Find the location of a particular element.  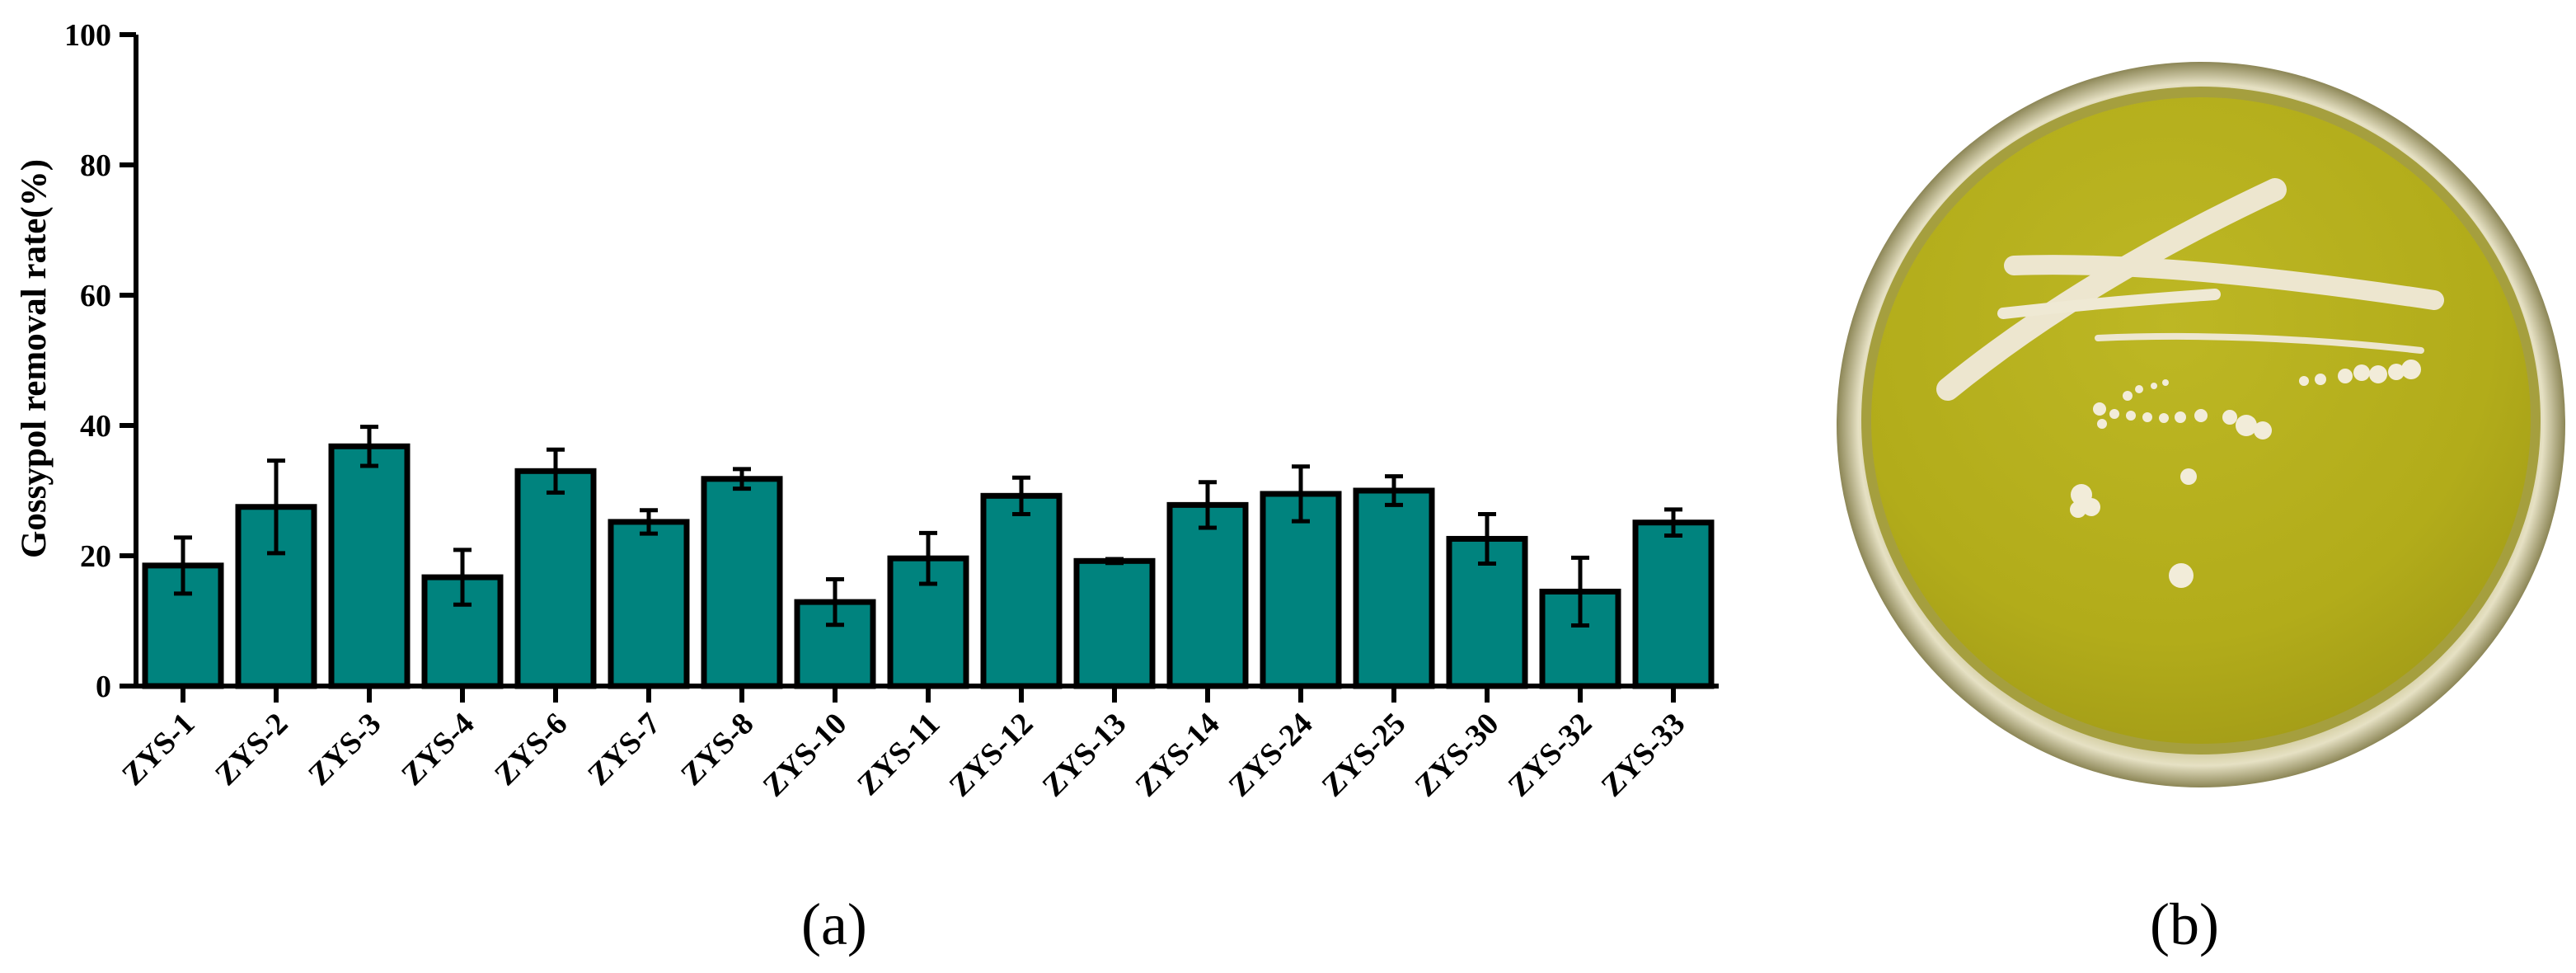

x-tick-label: ZYS-3 is located at coordinates (345, 750).